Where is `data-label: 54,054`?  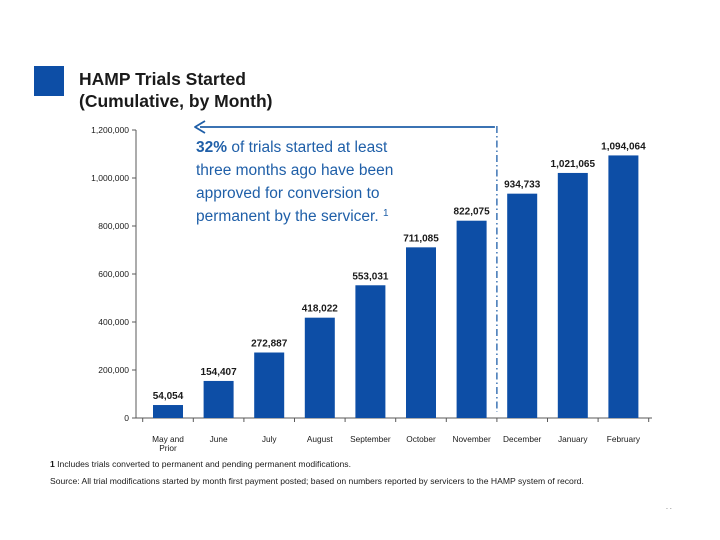
data-label: 54,054 is located at coordinates (168, 396).